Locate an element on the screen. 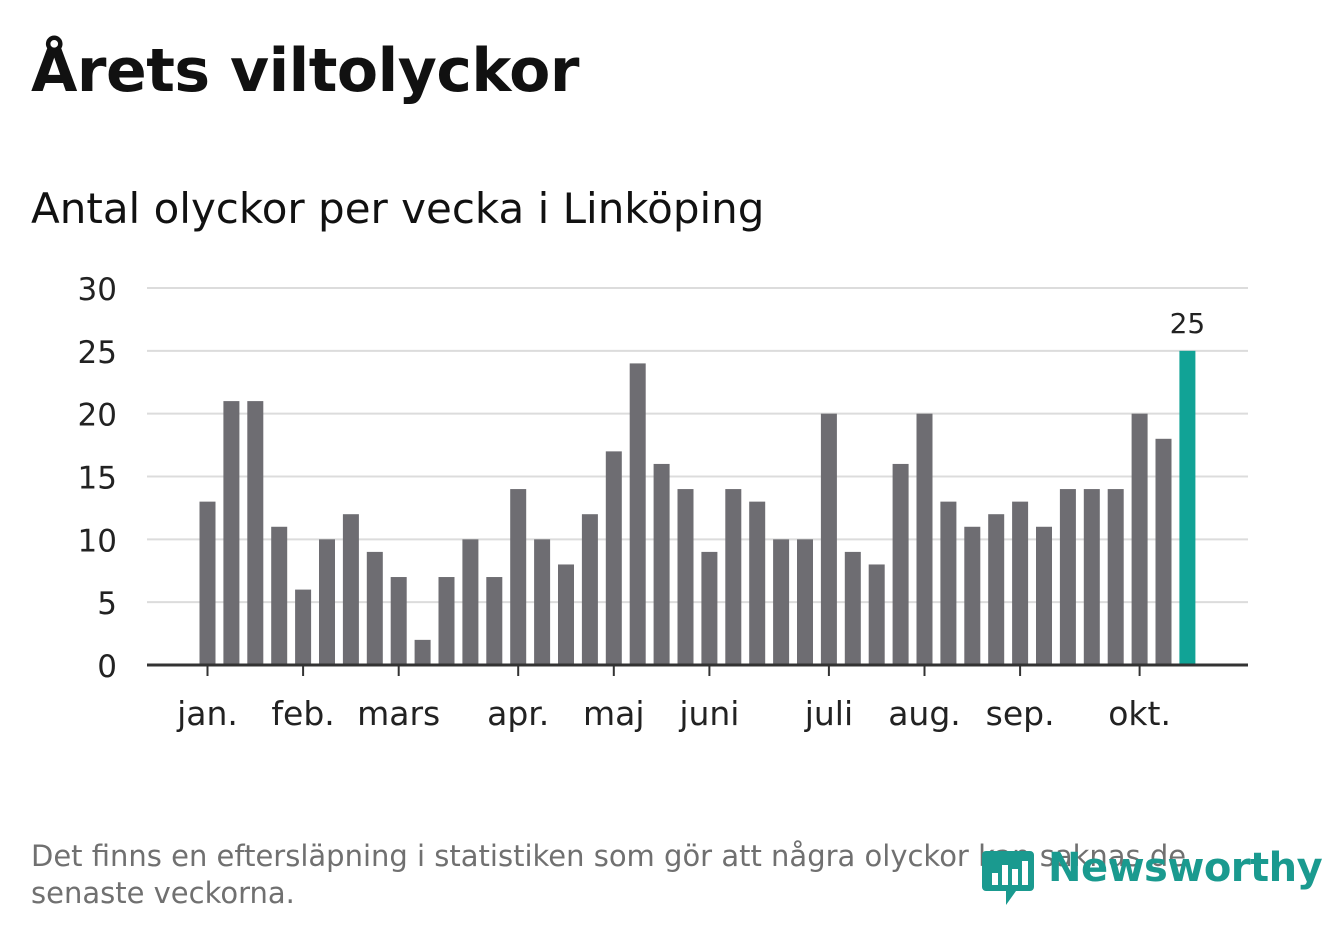  data-label-latest: 25 is located at coordinates (1188, 323).